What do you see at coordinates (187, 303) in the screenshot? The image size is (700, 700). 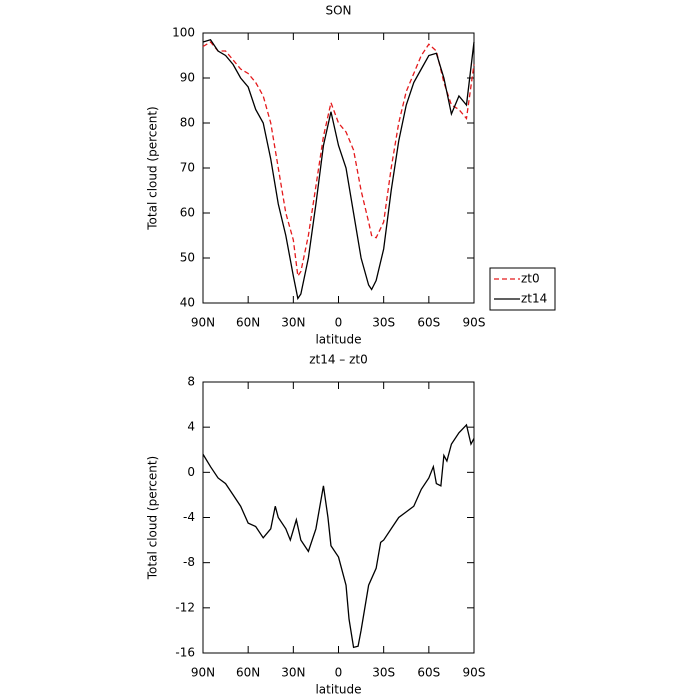 I see `y-tick-label: 40` at bounding box center [187, 303].